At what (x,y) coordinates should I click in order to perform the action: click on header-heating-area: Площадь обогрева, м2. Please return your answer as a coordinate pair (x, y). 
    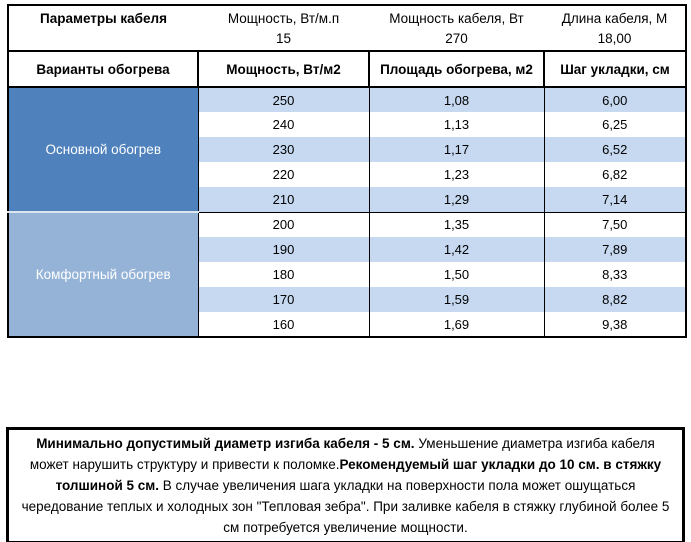
    Looking at the image, I should click on (456, 69).